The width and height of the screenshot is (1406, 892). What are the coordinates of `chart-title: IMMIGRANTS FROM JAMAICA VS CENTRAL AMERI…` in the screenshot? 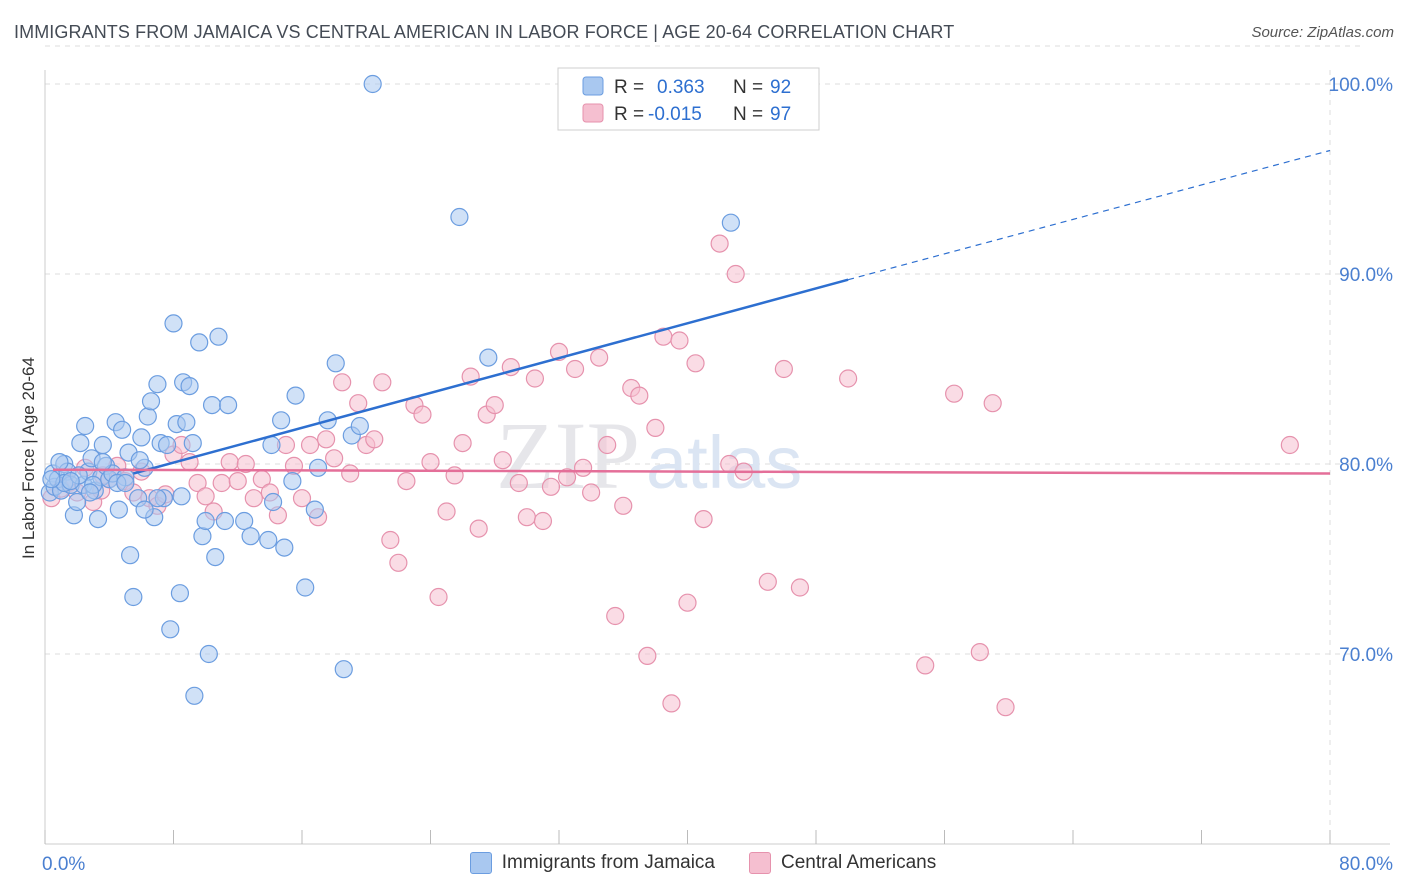 It's located at (484, 32).